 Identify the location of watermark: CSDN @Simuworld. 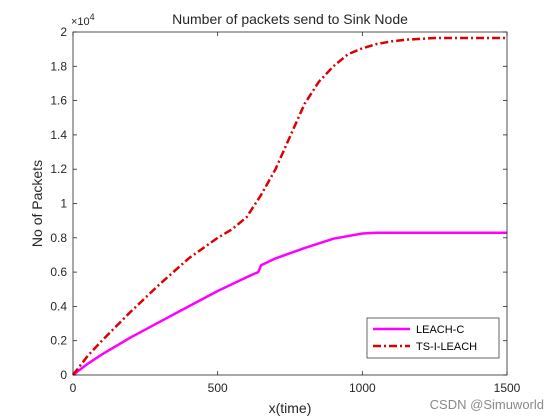
(486, 404).